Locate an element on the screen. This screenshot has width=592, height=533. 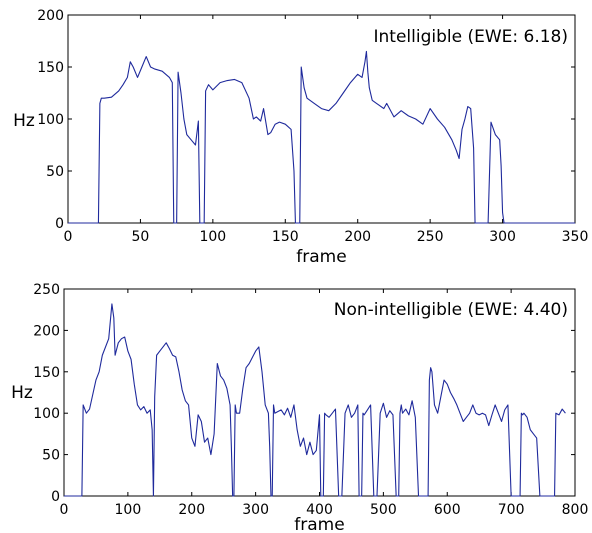
y-axis-label-bottom: Hz is located at coordinates (22, 393).